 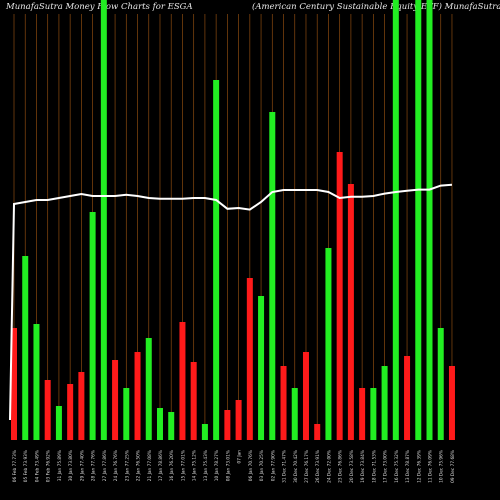 I want to click on x-tick-label: 18 Dec 71.53%, so click(x=374, y=466).